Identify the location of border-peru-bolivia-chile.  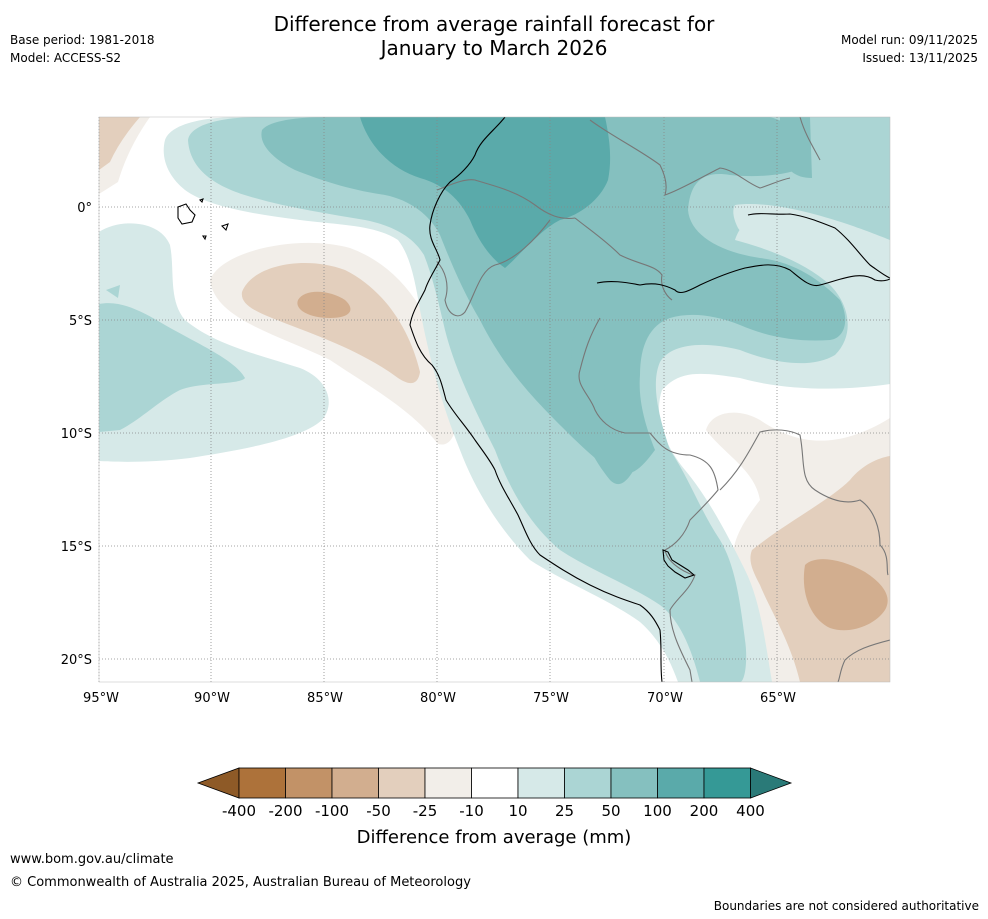
(680, 615).